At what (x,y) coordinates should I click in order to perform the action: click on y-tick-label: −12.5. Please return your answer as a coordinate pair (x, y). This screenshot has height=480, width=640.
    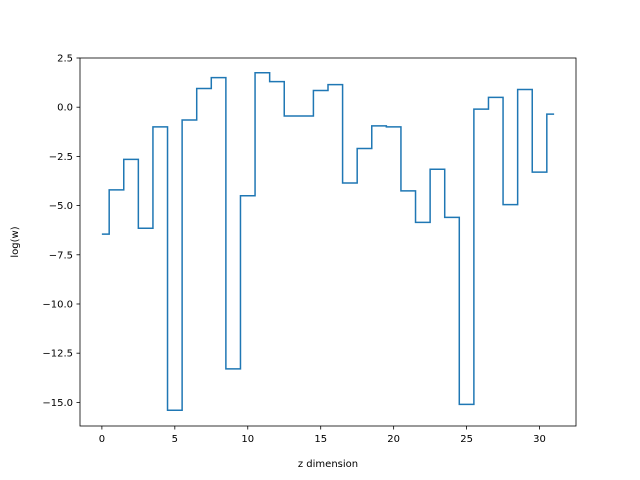
    Looking at the image, I should click on (57, 354).